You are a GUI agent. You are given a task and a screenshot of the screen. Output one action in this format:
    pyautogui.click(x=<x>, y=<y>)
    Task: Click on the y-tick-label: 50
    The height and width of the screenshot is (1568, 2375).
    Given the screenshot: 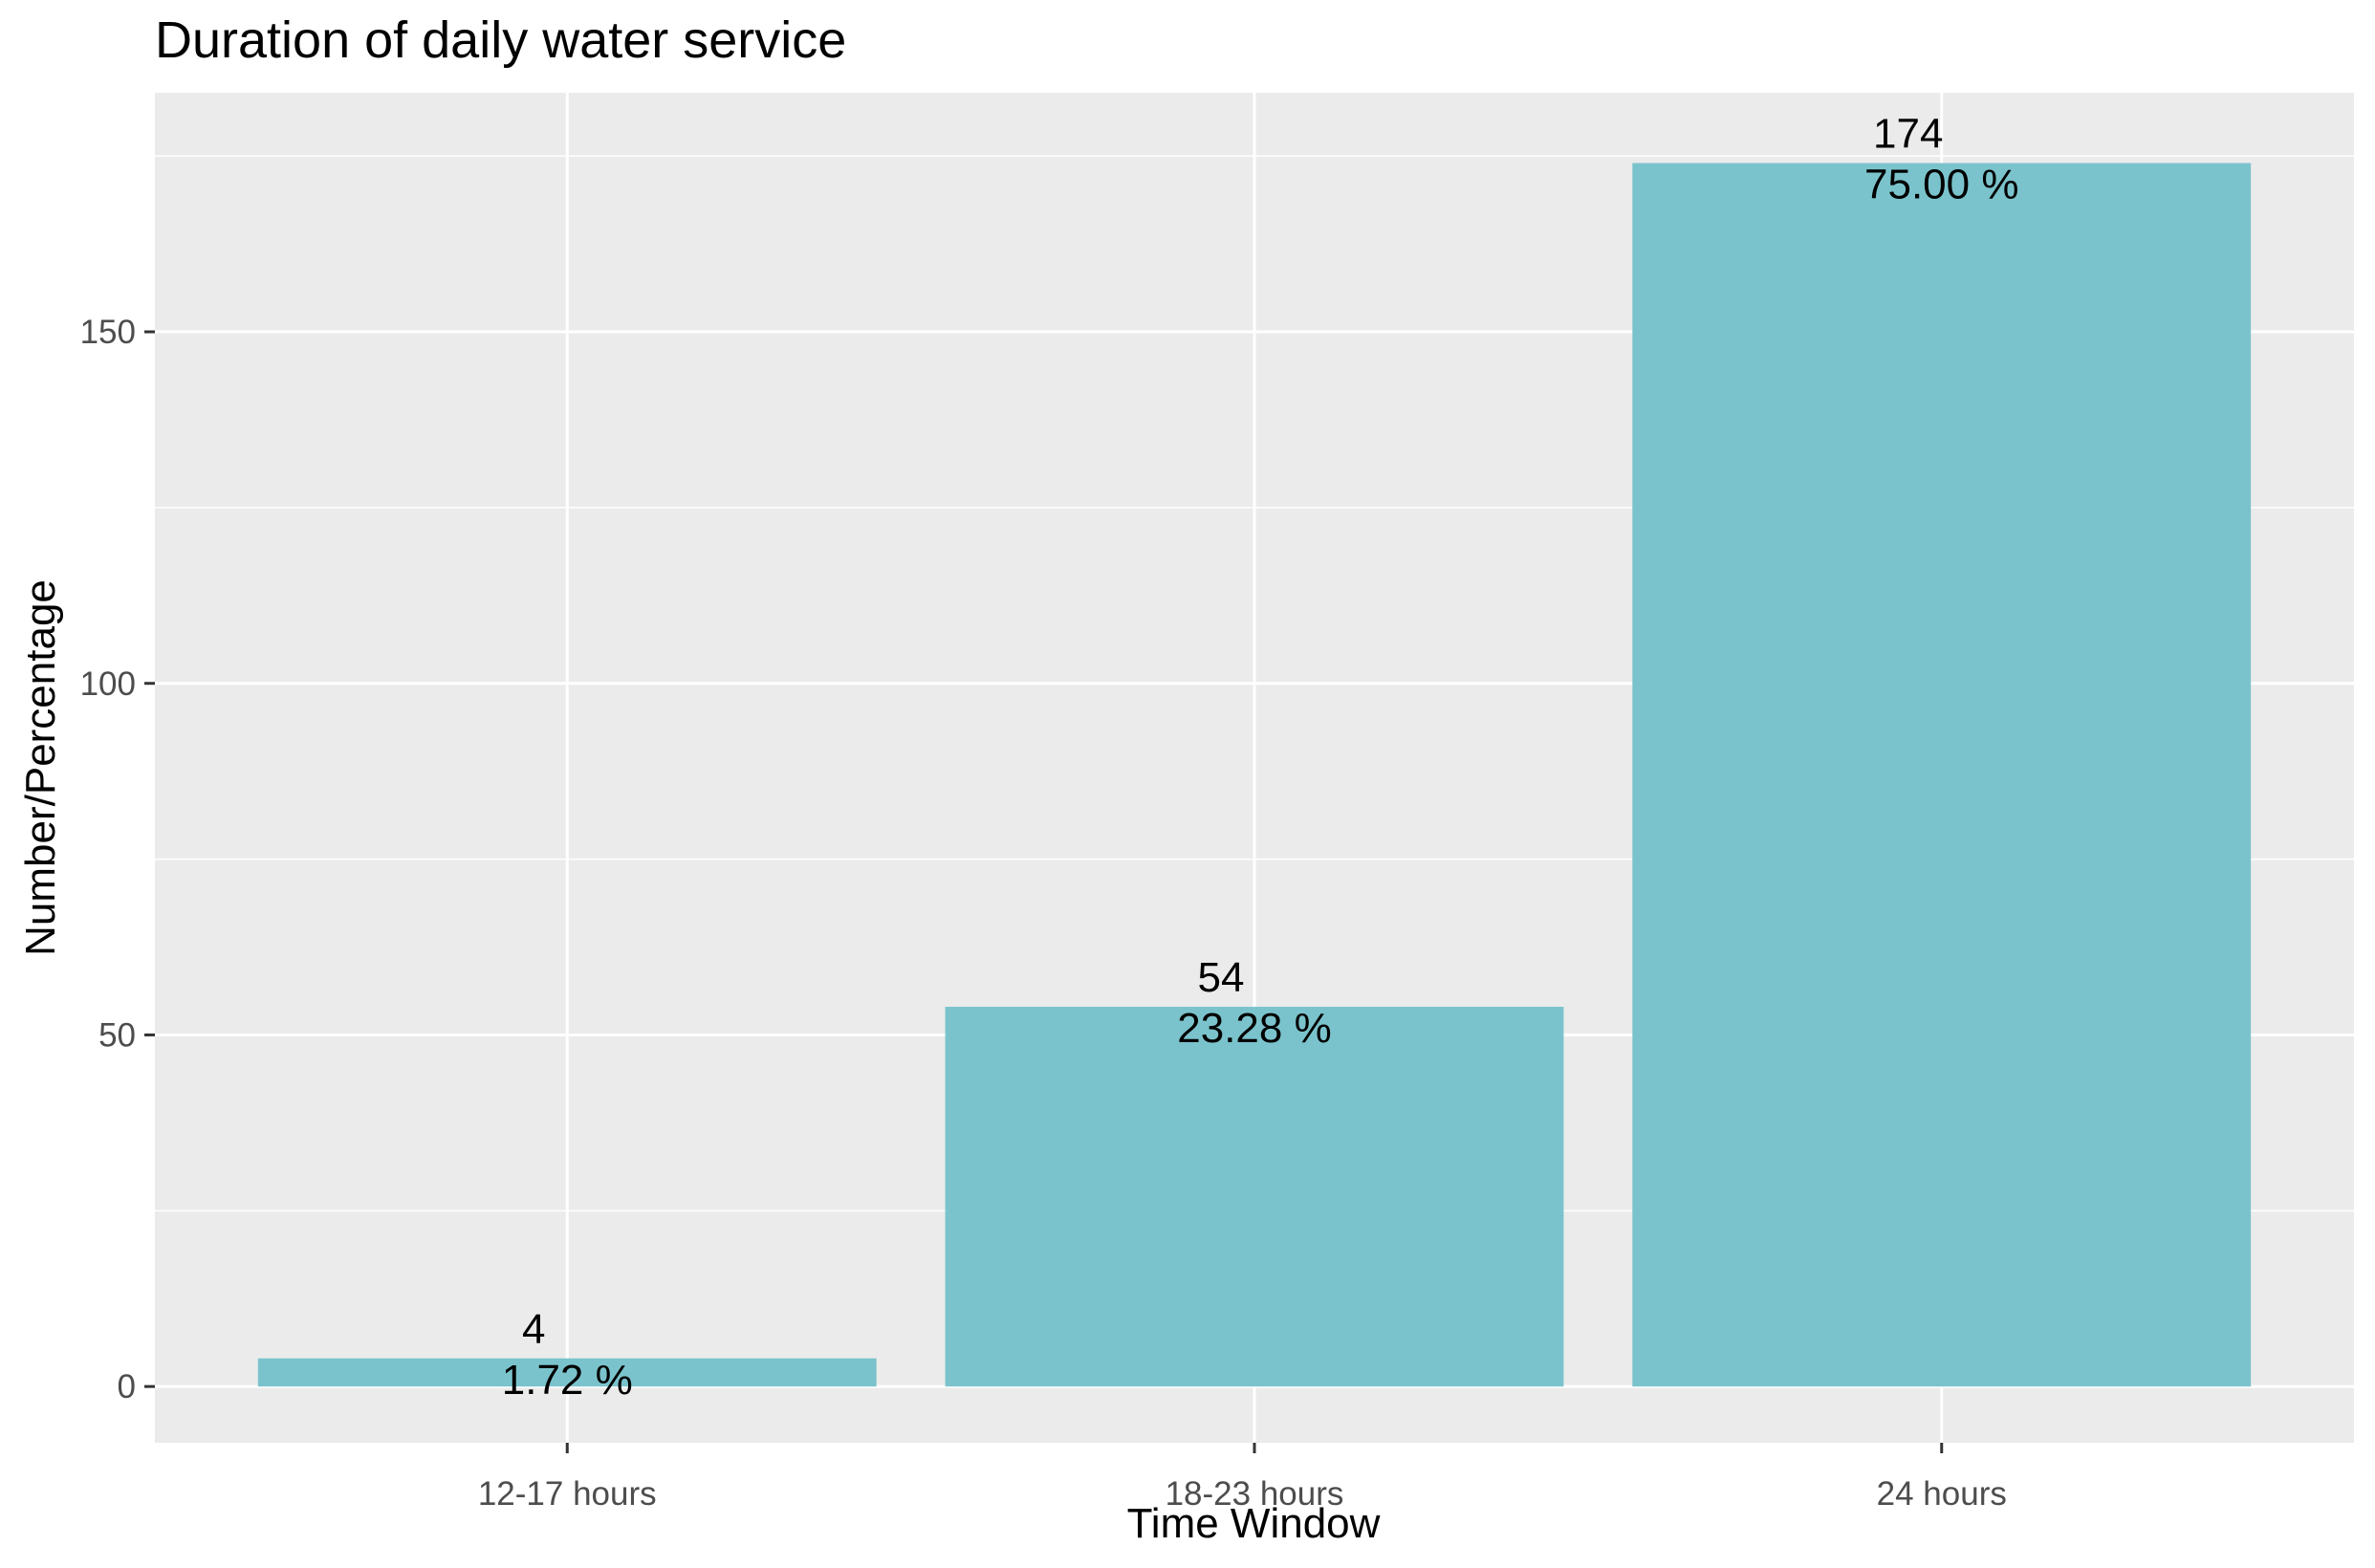 What is the action you would take?
    pyautogui.click(x=117, y=1035)
    